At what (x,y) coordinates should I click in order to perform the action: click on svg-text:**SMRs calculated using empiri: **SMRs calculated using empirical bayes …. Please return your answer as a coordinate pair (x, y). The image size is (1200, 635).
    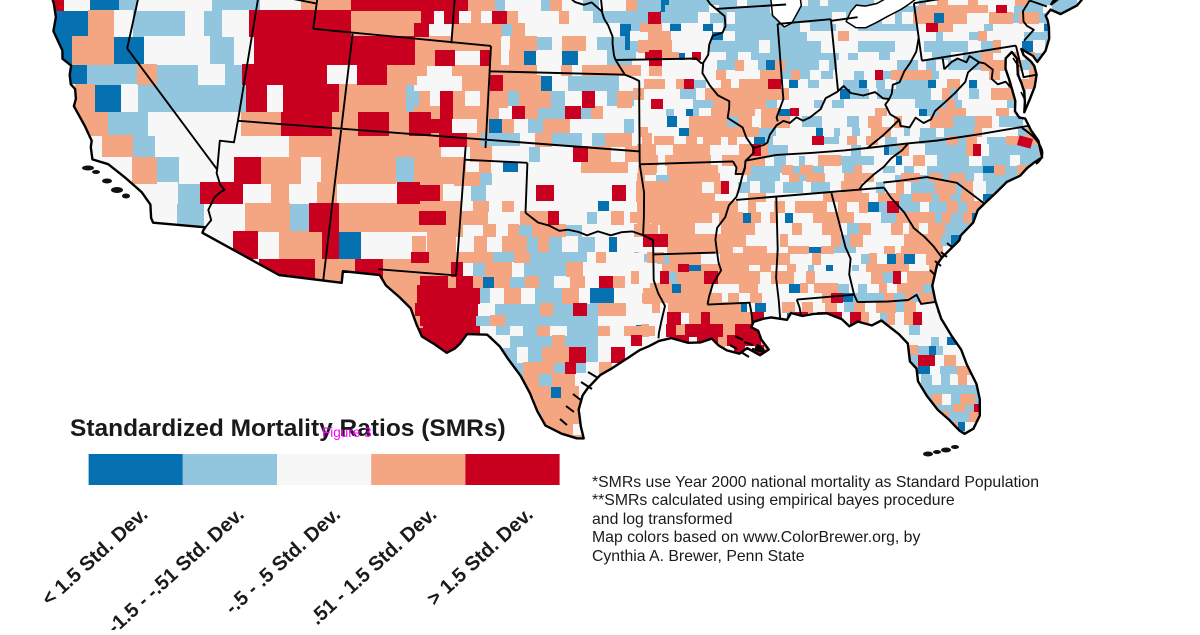
    Looking at the image, I should click on (773, 500).